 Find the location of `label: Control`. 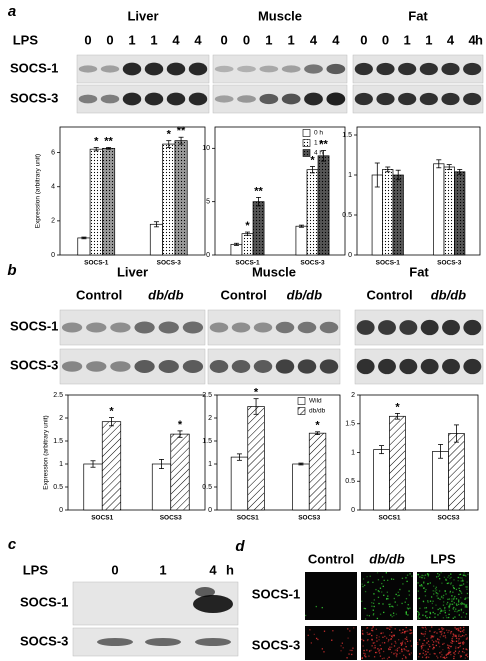

label: Control is located at coordinates (99, 294).